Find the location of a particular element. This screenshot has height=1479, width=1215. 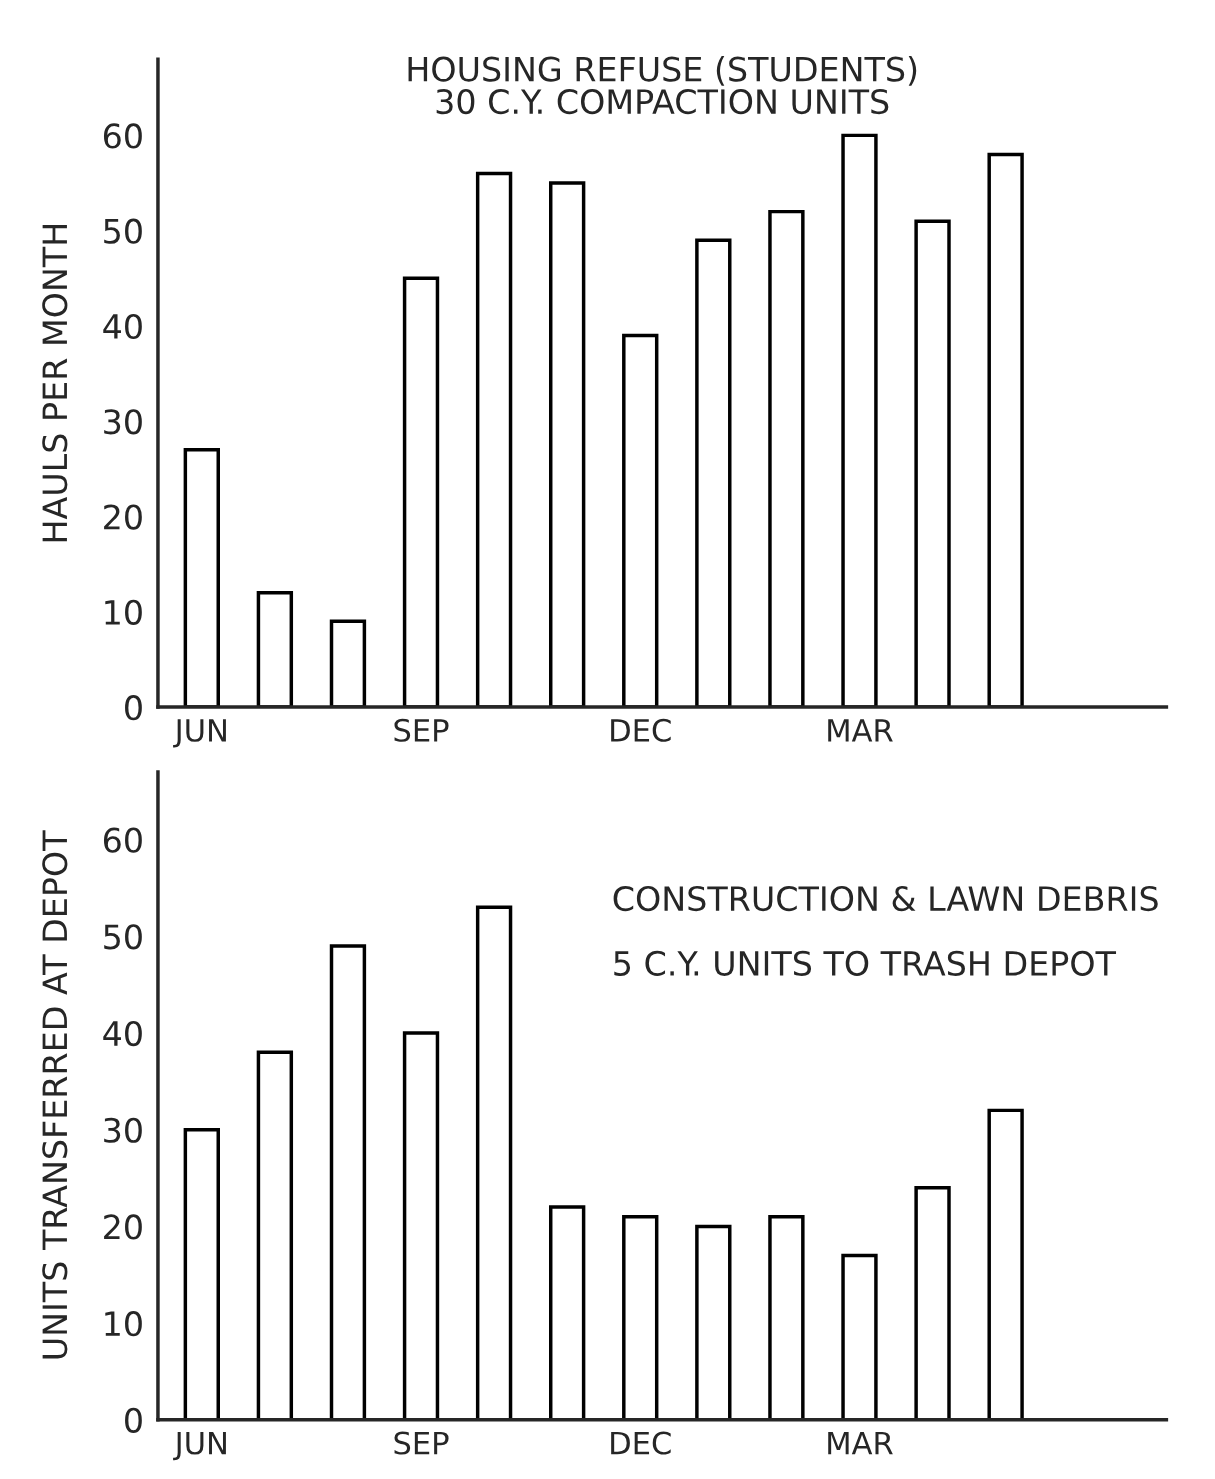

chart-title: HOUSING REFUSE (STUDENTS) is located at coordinates (662, 71).